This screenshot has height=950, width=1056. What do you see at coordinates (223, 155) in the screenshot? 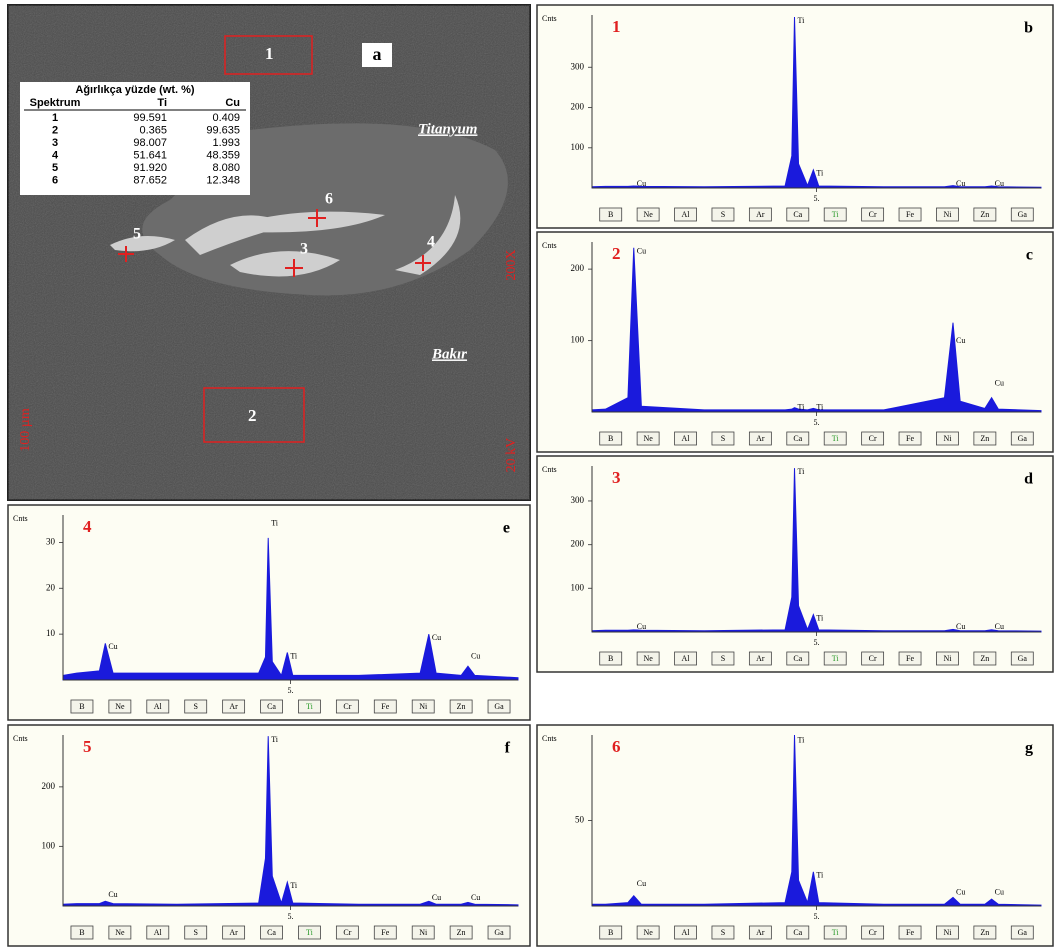
I see `table-cell: 48.359` at bounding box center [223, 155].